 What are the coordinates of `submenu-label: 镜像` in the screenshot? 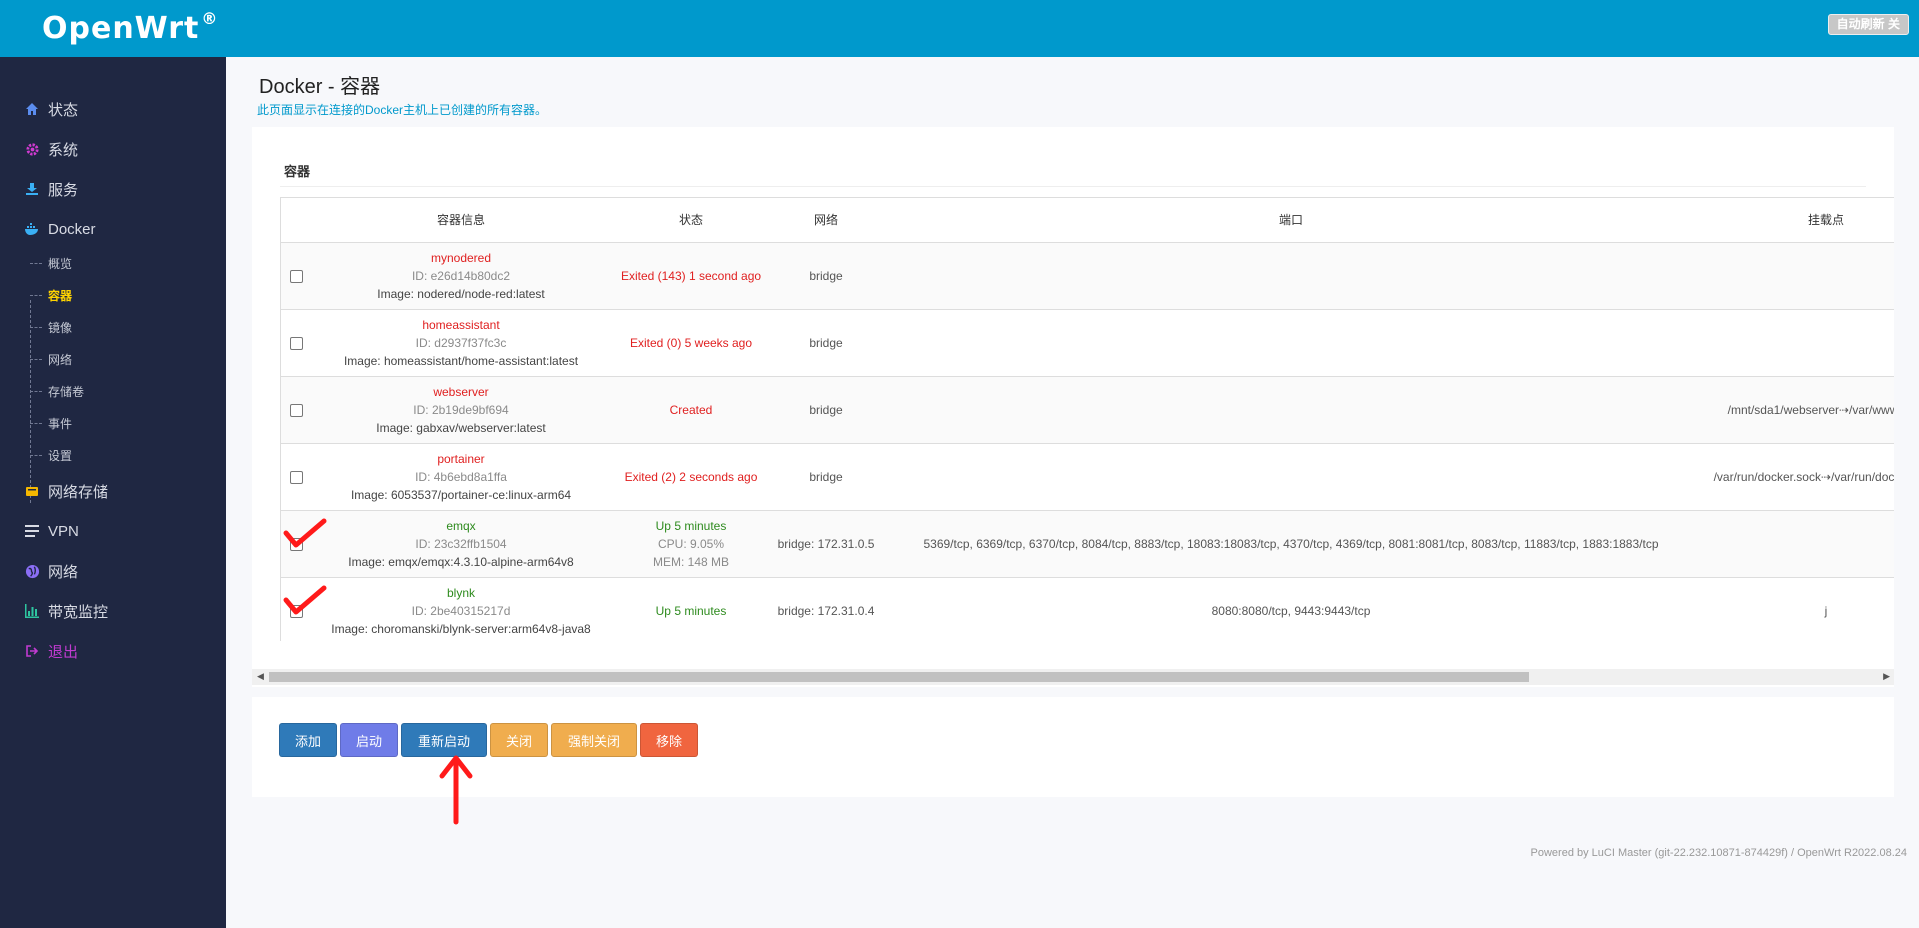 It's located at (60, 327).